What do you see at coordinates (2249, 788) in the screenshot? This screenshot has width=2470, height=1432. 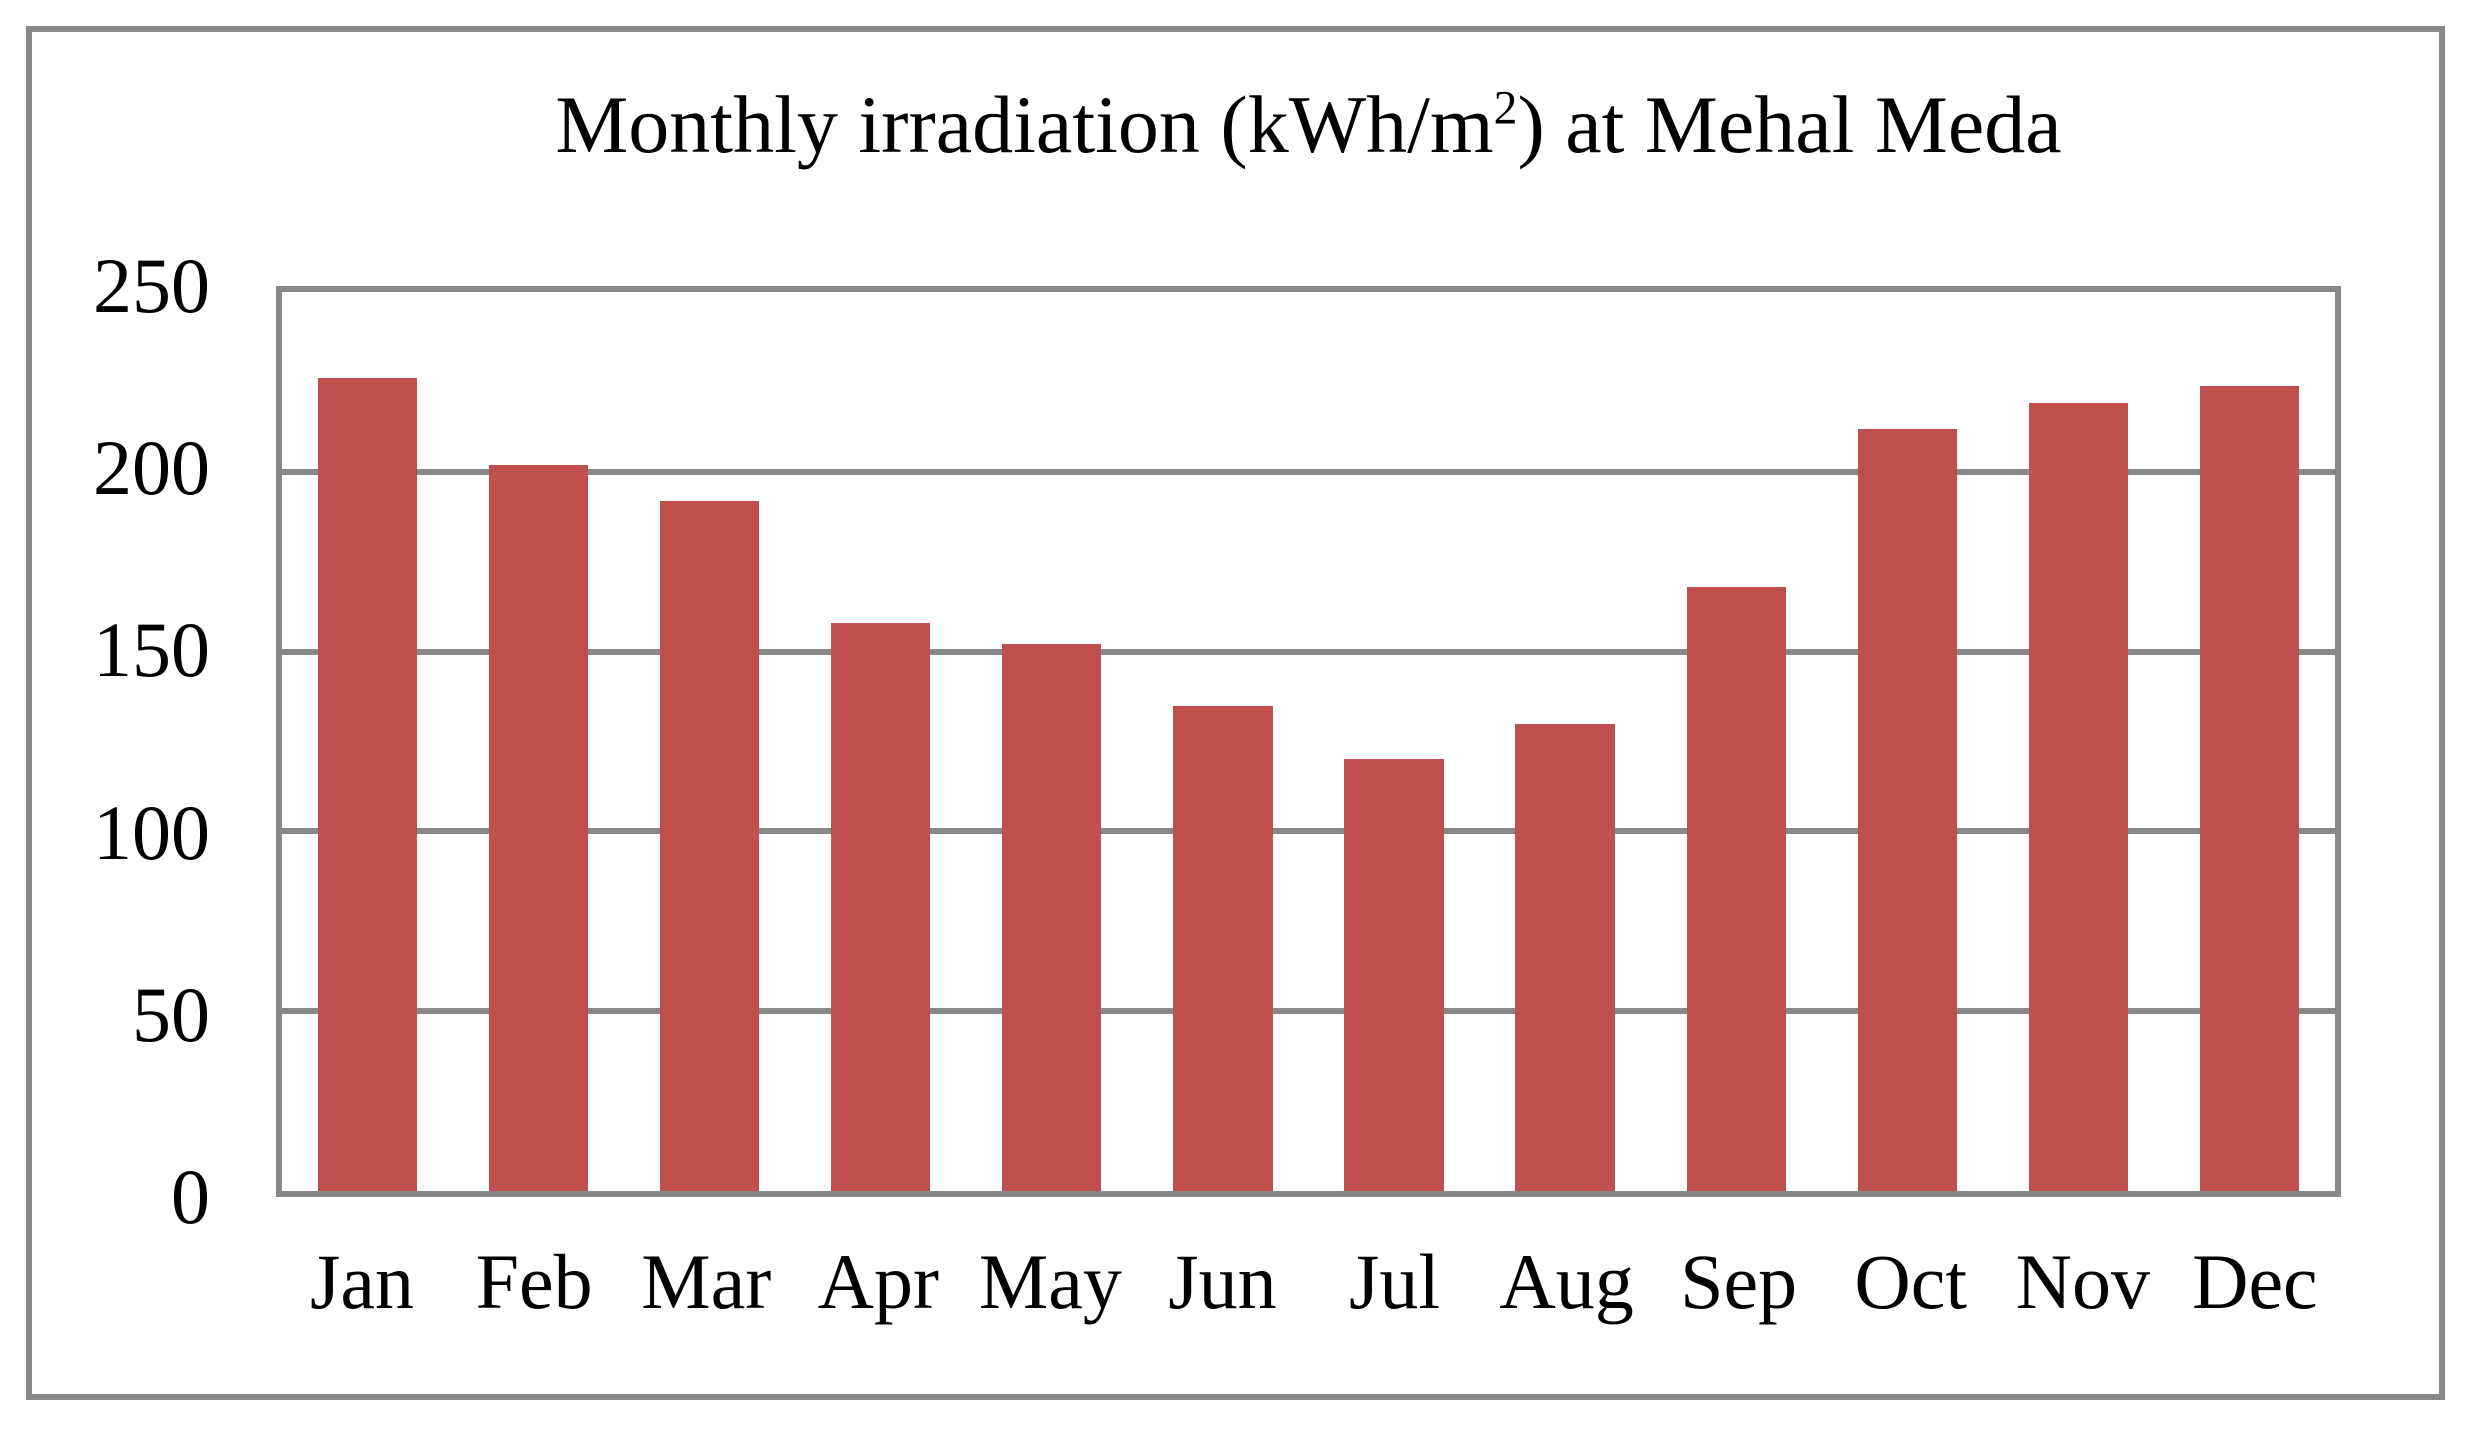 I see `bar-dec` at bounding box center [2249, 788].